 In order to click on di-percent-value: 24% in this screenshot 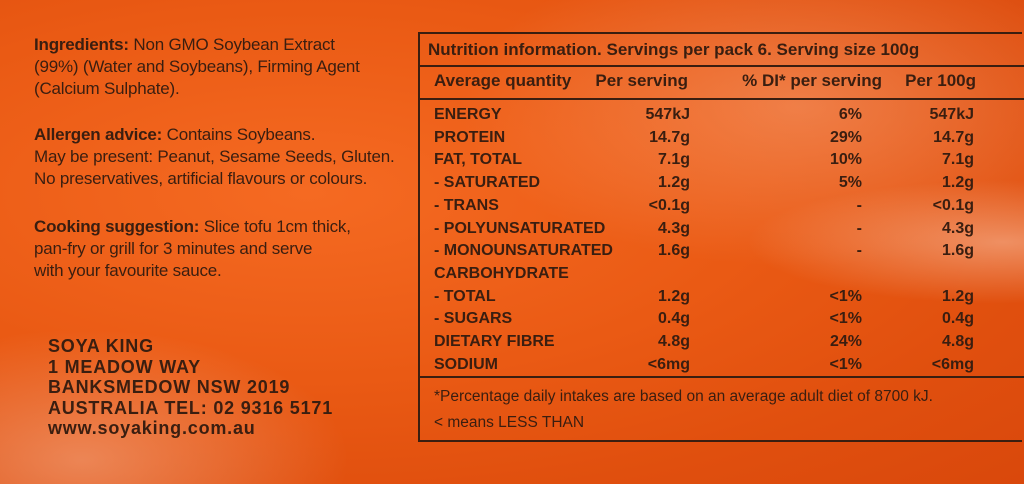, I will do `click(845, 341)`.